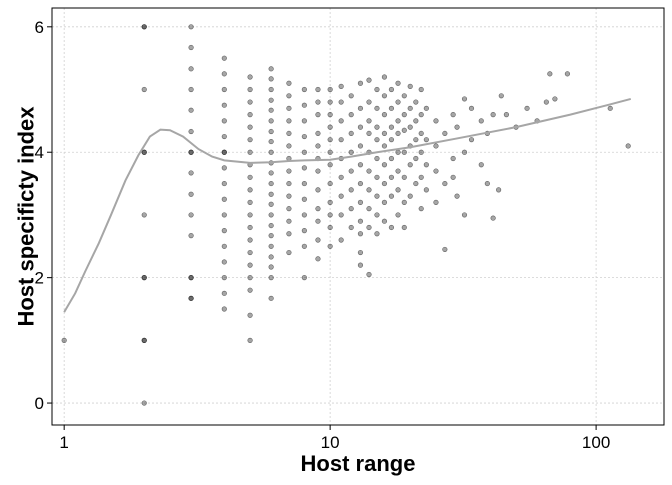 The height and width of the screenshot is (485, 672). What do you see at coordinates (26, 216) in the screenshot?
I see `y-axis-title: Host specificty index` at bounding box center [26, 216].